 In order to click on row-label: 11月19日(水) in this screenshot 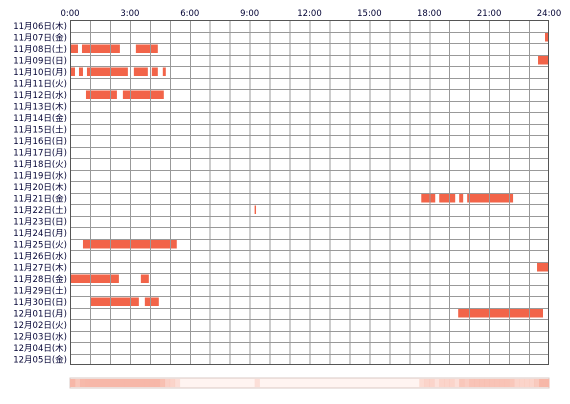, I will do `click(40, 176)`.